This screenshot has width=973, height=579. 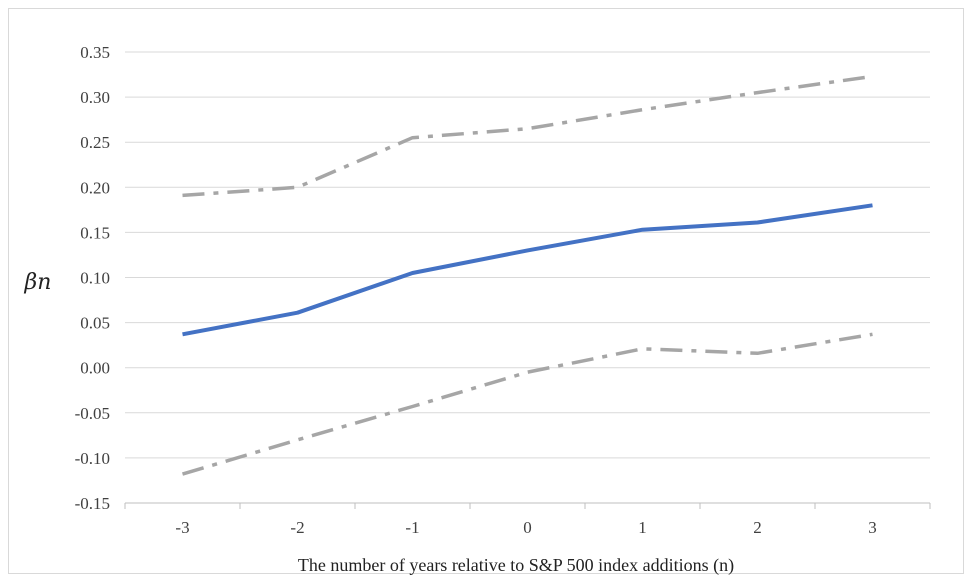 I want to click on y-tick-label: -0.05, so click(x=92, y=413).